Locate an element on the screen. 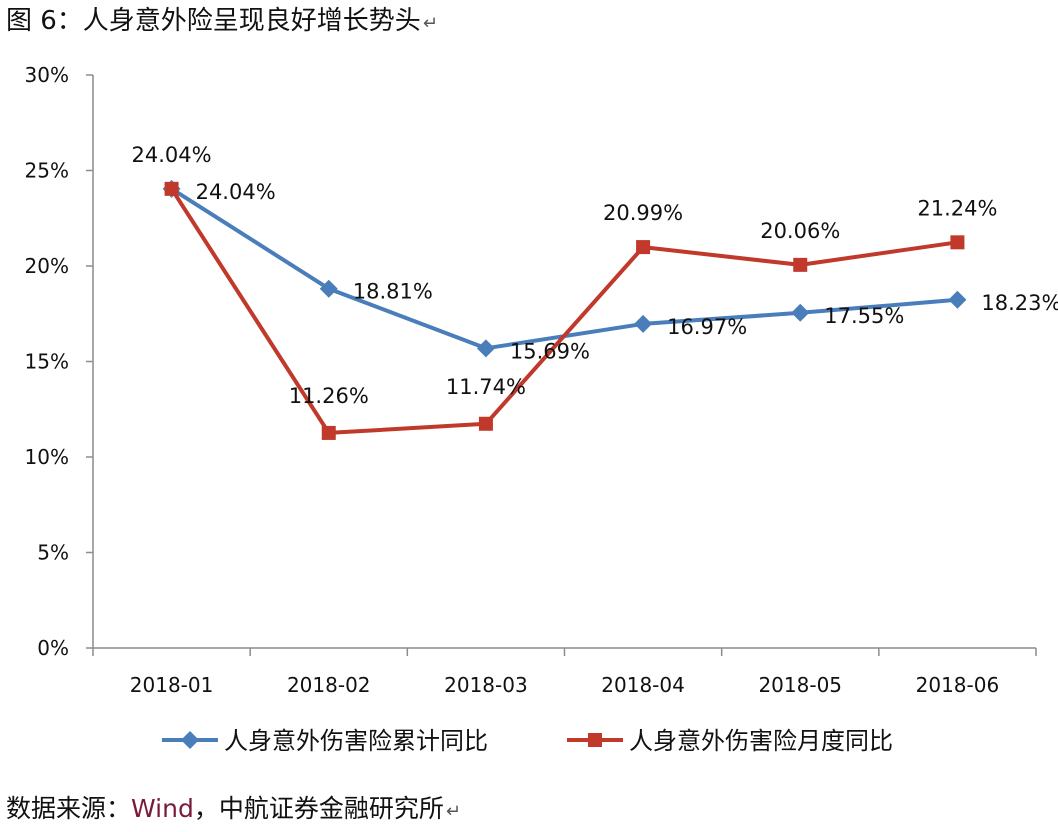  data-label-cumulative: 16.97% is located at coordinates (707, 327).